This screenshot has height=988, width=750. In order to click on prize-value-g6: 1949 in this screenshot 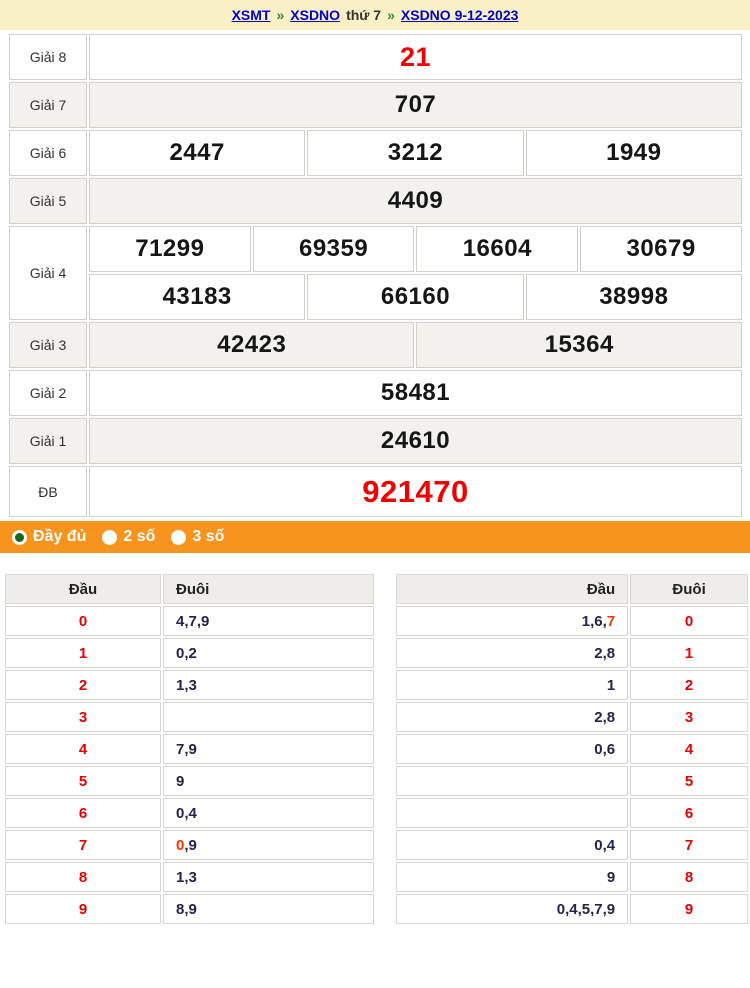, I will do `click(634, 152)`.